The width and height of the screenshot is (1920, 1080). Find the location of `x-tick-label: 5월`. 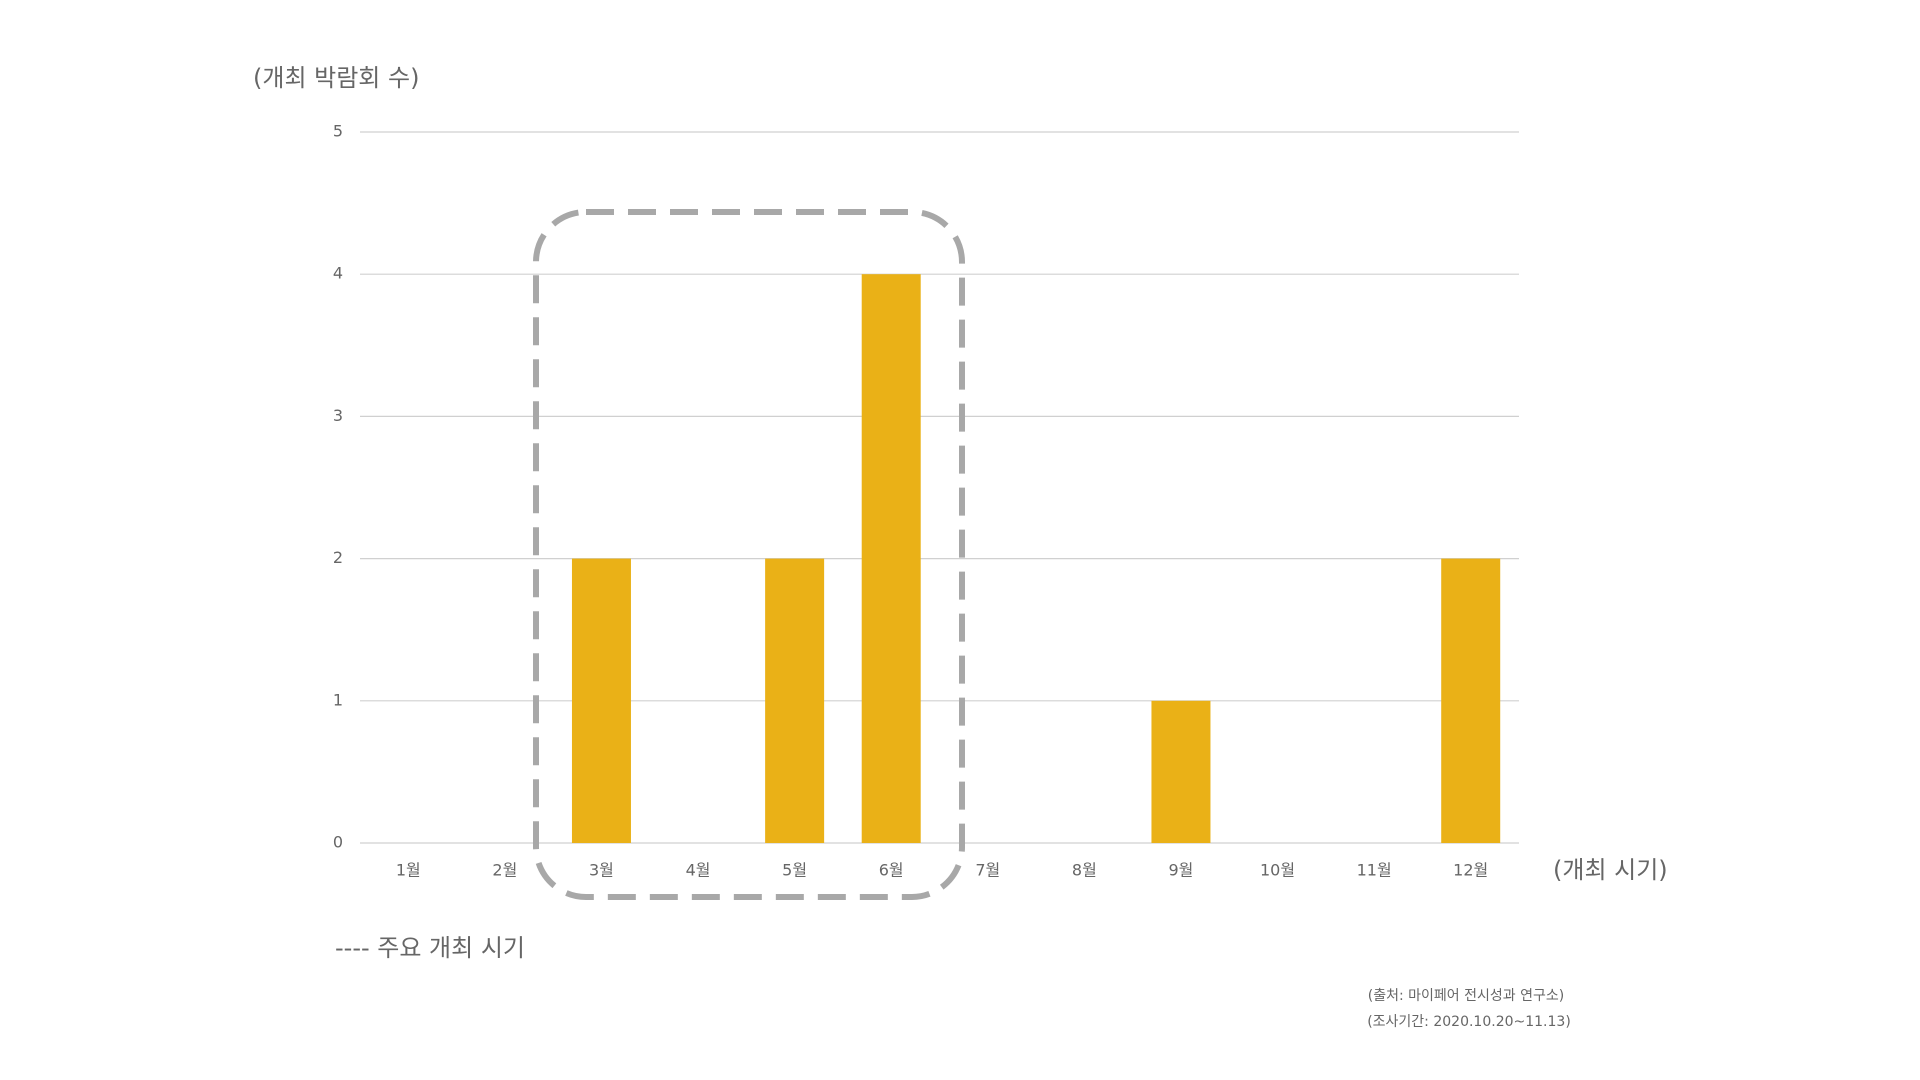

x-tick-label: 5월 is located at coordinates (794, 870).